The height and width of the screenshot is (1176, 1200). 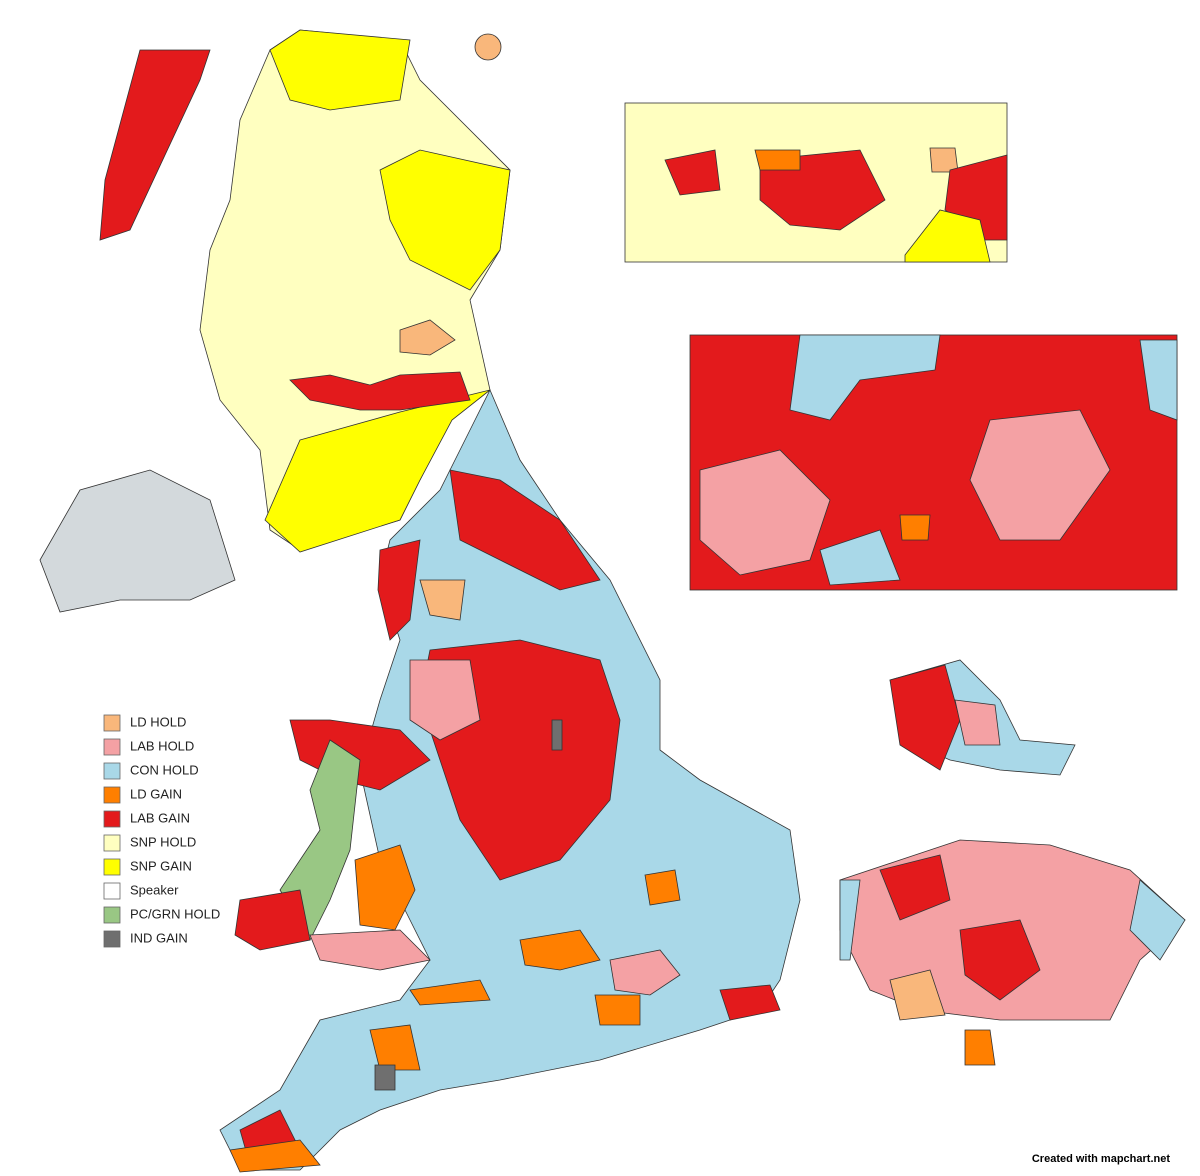 I want to click on inset-nw-con, so click(x=865, y=377).